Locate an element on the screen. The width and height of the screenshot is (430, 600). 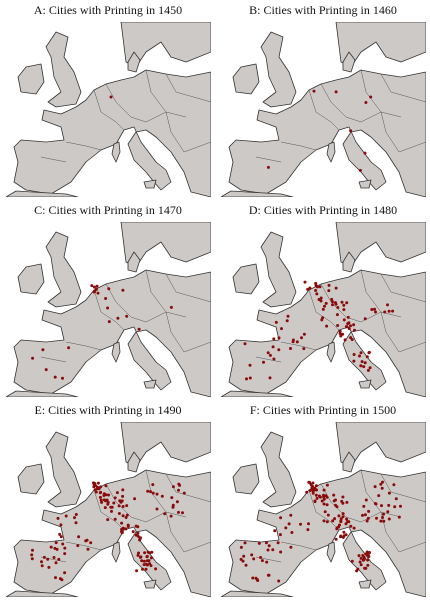
panel-title: B: Cities with Printing in 1460 is located at coordinates (323, 10).